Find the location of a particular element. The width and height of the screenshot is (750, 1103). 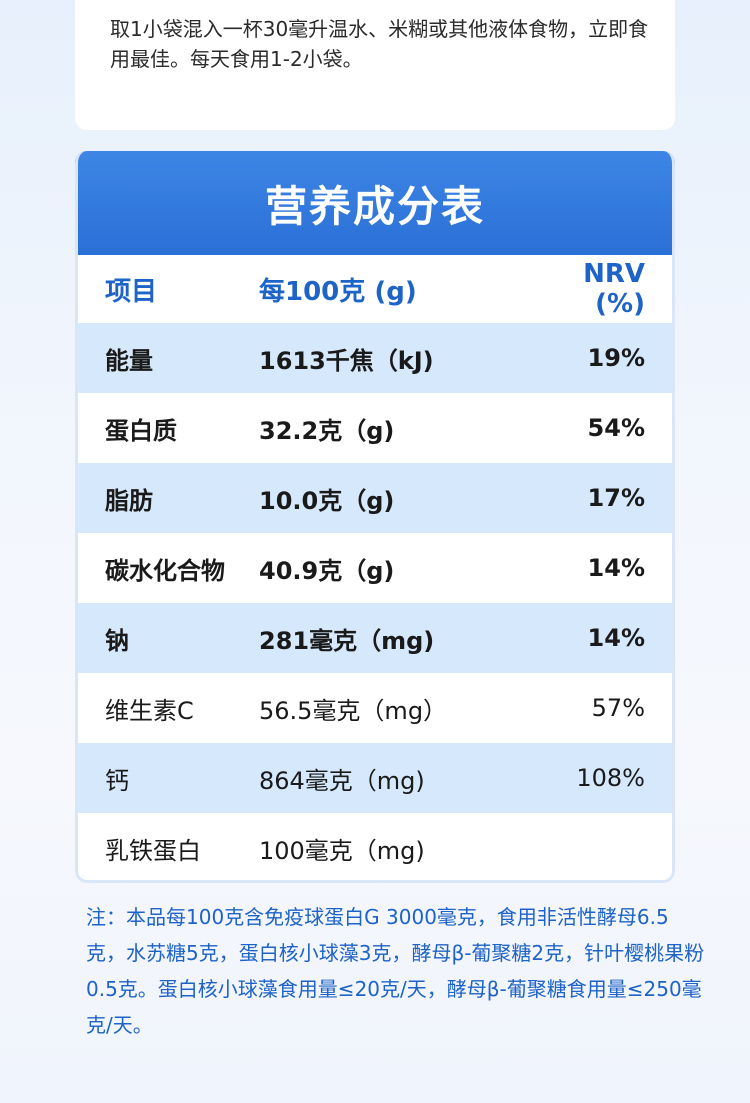

table-row-energy: 能量 1613千焦（kJ) 19% is located at coordinates (375, 358).